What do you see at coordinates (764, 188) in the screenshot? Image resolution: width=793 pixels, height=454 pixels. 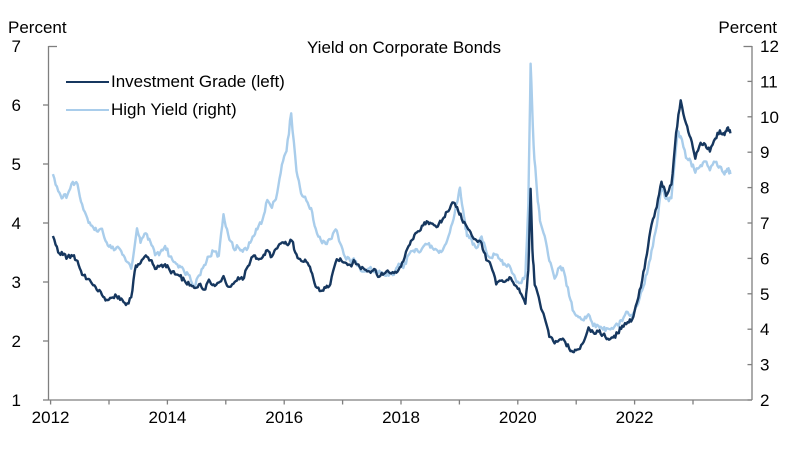 I see `right-axis-tick-label: 8` at bounding box center [764, 188].